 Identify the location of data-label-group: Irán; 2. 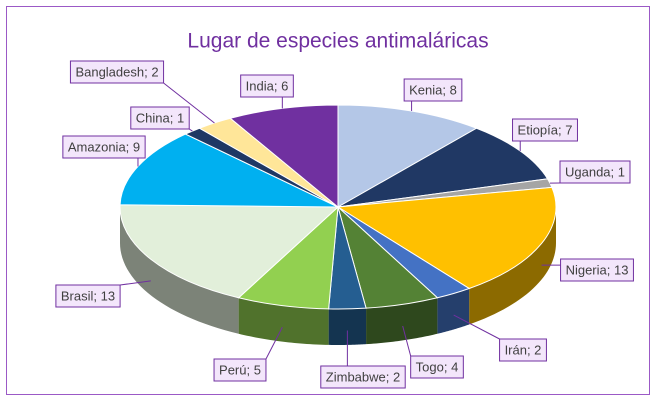
(500, 338).